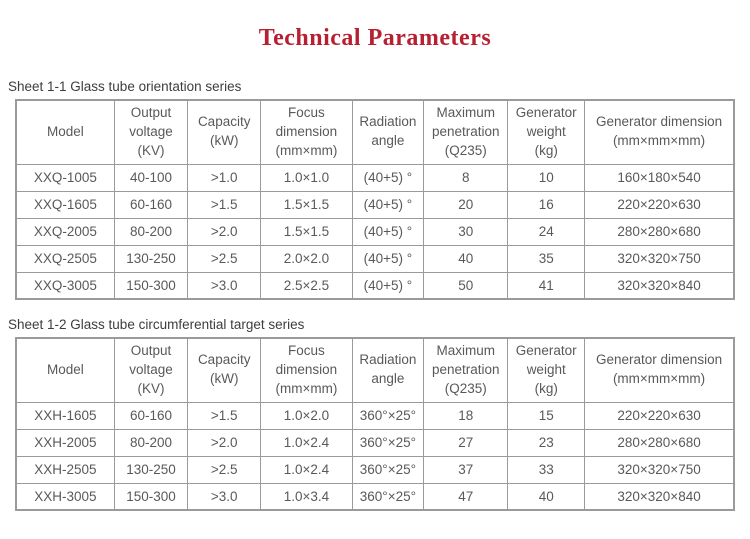  What do you see at coordinates (546, 469) in the screenshot?
I see `table-cell: 33` at bounding box center [546, 469].